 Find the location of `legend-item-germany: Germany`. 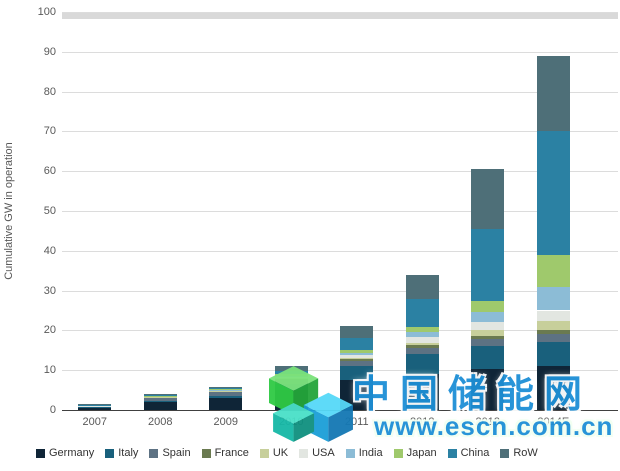

legend-item-germany: Germany is located at coordinates (65, 453).